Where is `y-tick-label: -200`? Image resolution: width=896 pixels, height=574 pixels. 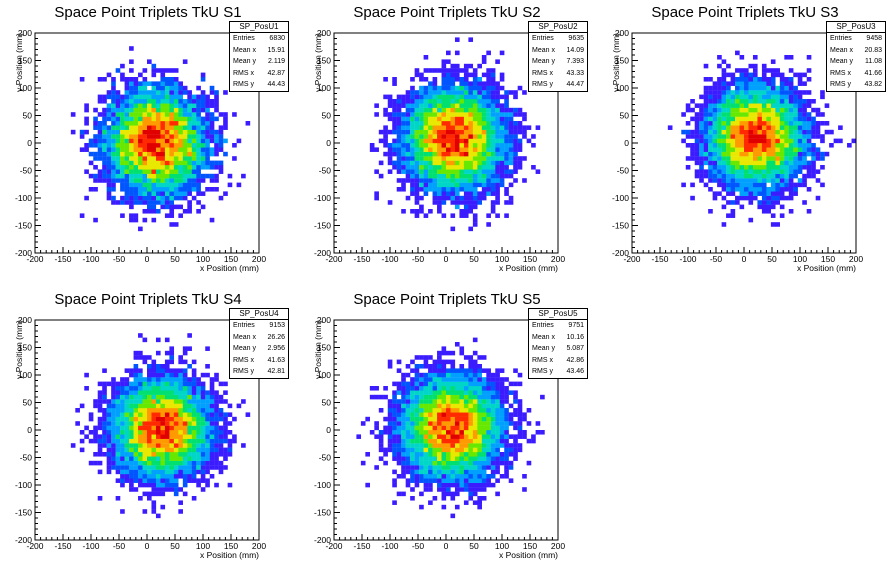
y-tick-label: -200 is located at coordinates (322, 540).